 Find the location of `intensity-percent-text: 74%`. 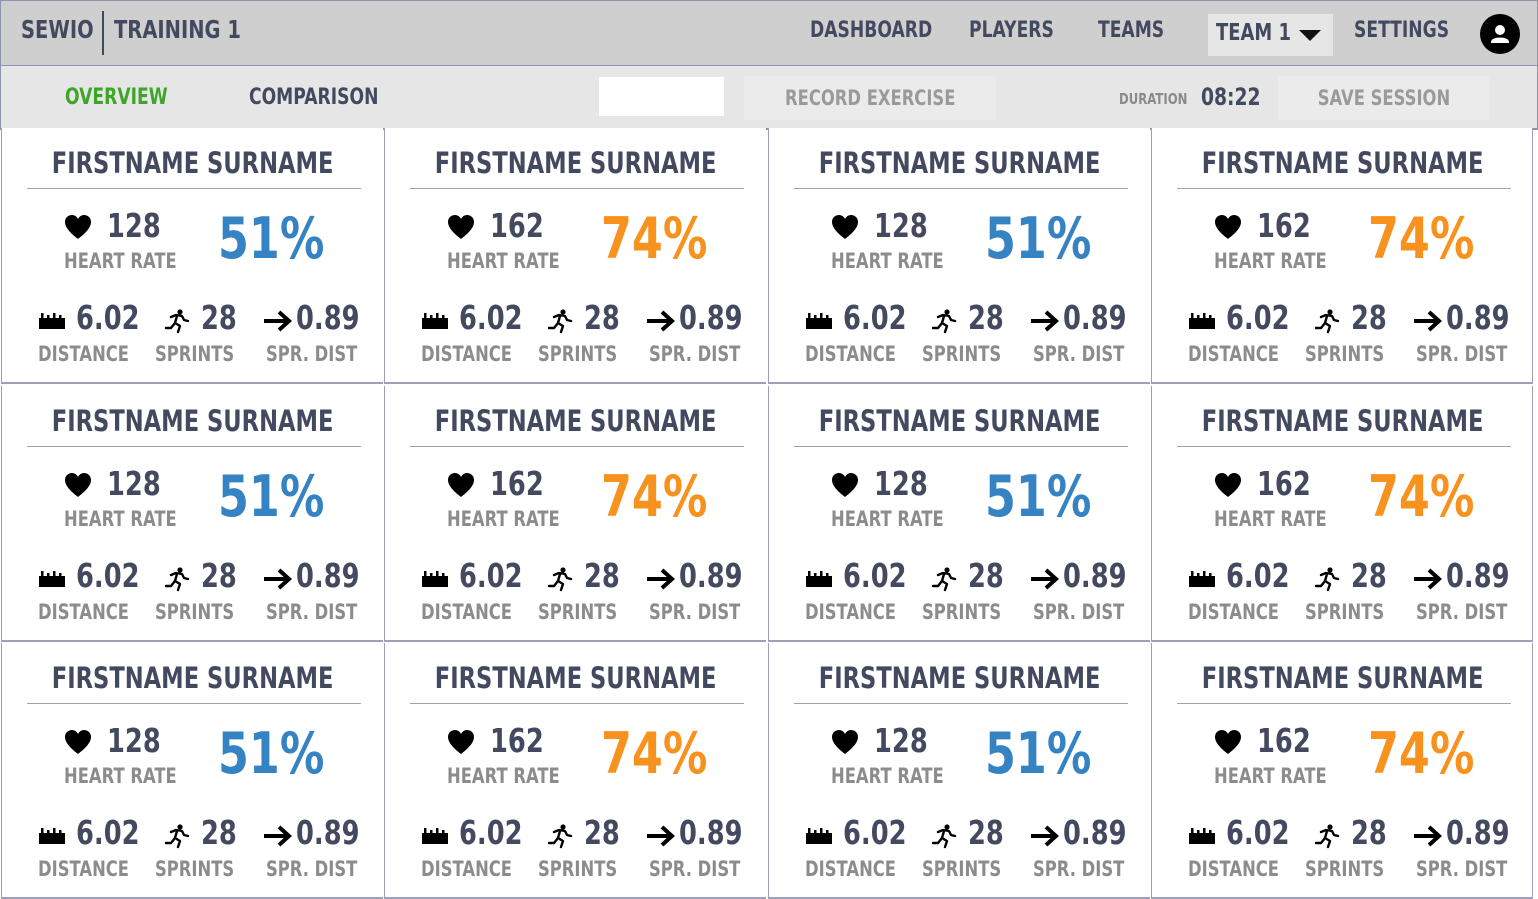

intensity-percent-text: 74% is located at coordinates (1421, 497).